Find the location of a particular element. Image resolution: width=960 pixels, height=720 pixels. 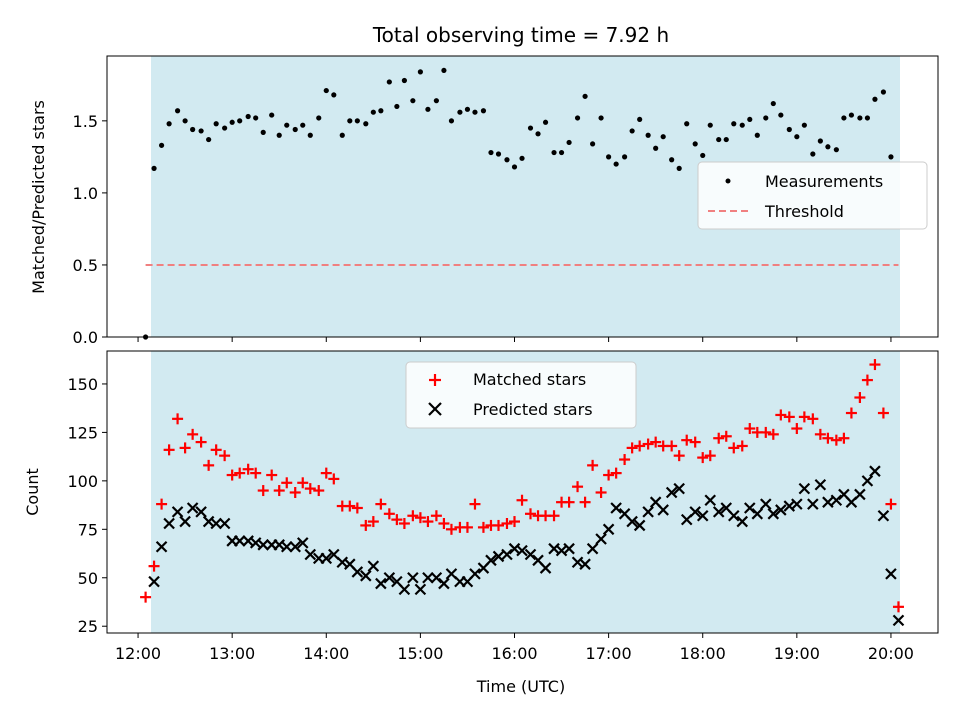

top-legend-box is located at coordinates (812, 195).